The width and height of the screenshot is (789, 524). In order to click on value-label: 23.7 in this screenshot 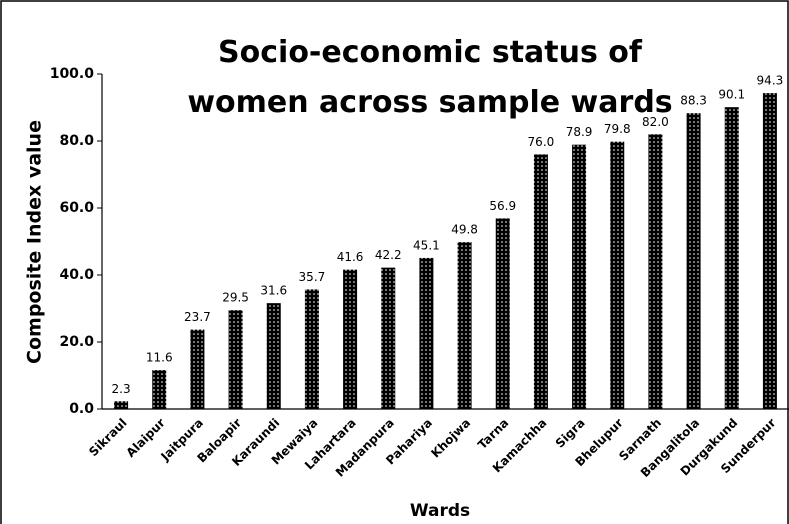, I will do `click(197, 317)`.